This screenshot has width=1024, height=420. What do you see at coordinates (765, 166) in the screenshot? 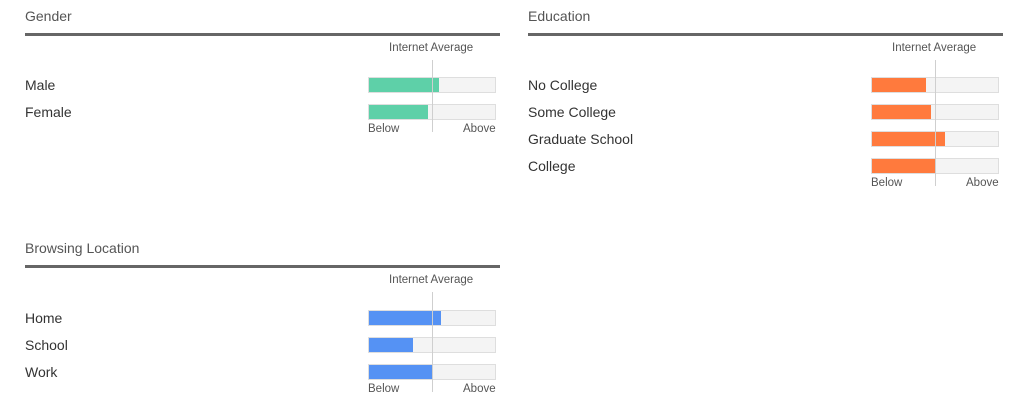
I see `bar-row: College` at bounding box center [765, 166].